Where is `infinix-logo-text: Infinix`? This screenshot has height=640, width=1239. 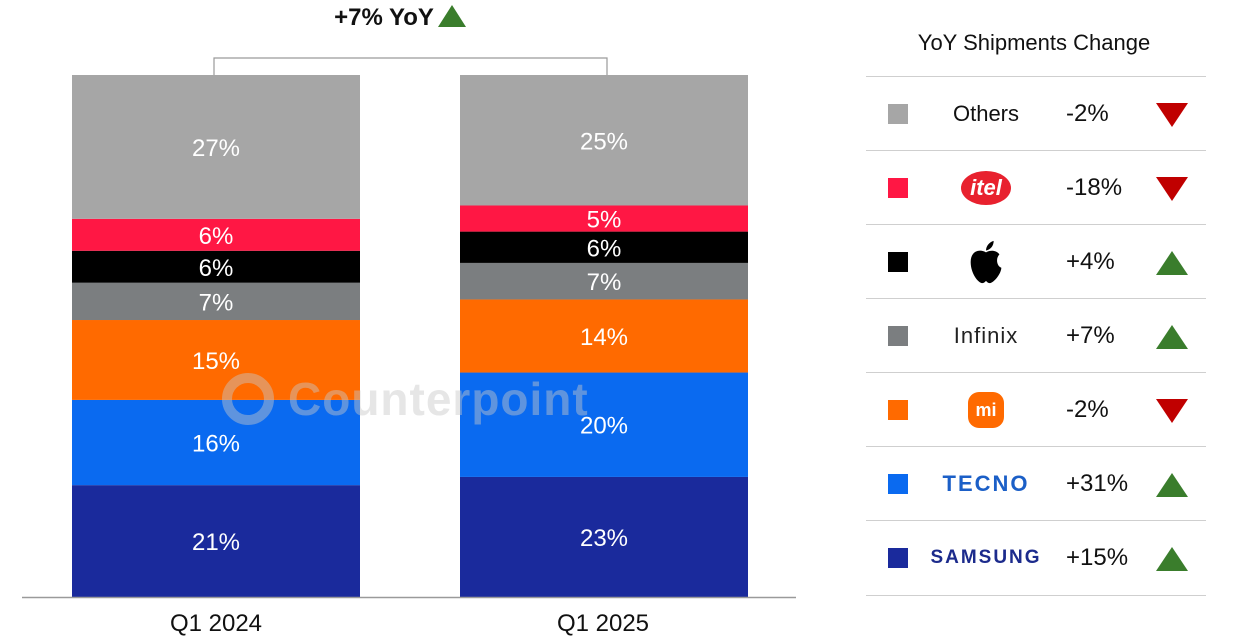
infinix-logo-text: Infinix is located at coordinates (986, 335).